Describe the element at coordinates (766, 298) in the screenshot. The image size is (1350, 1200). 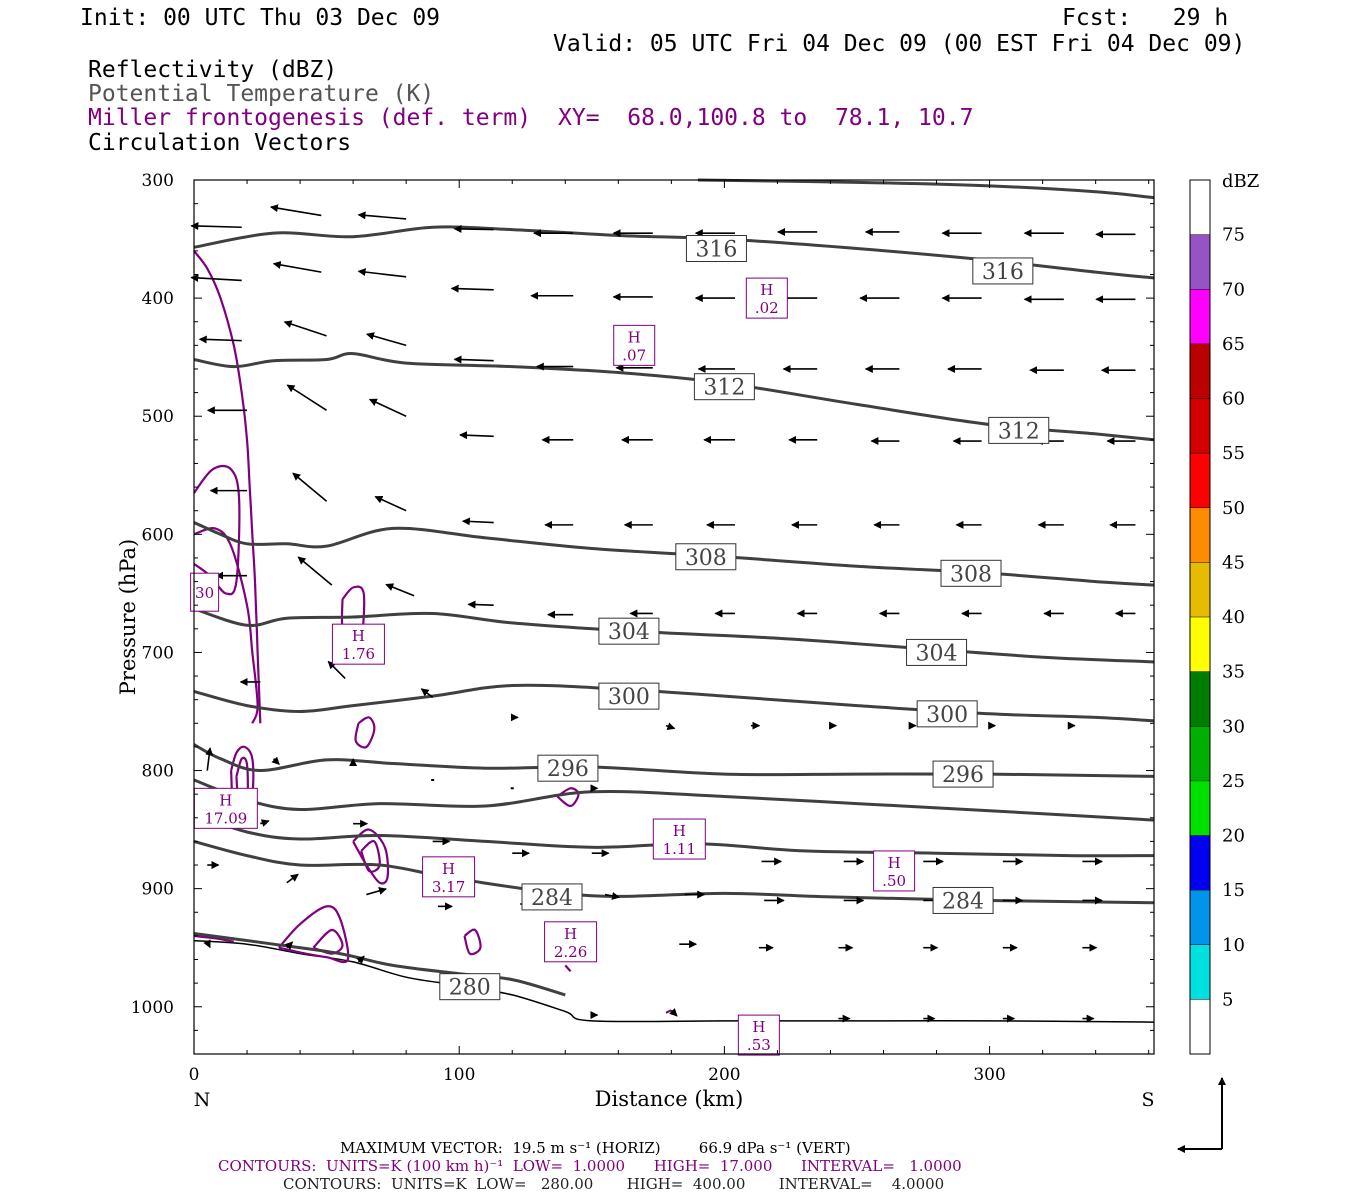
I see `frontogenesis-max-label: H.02` at that location.